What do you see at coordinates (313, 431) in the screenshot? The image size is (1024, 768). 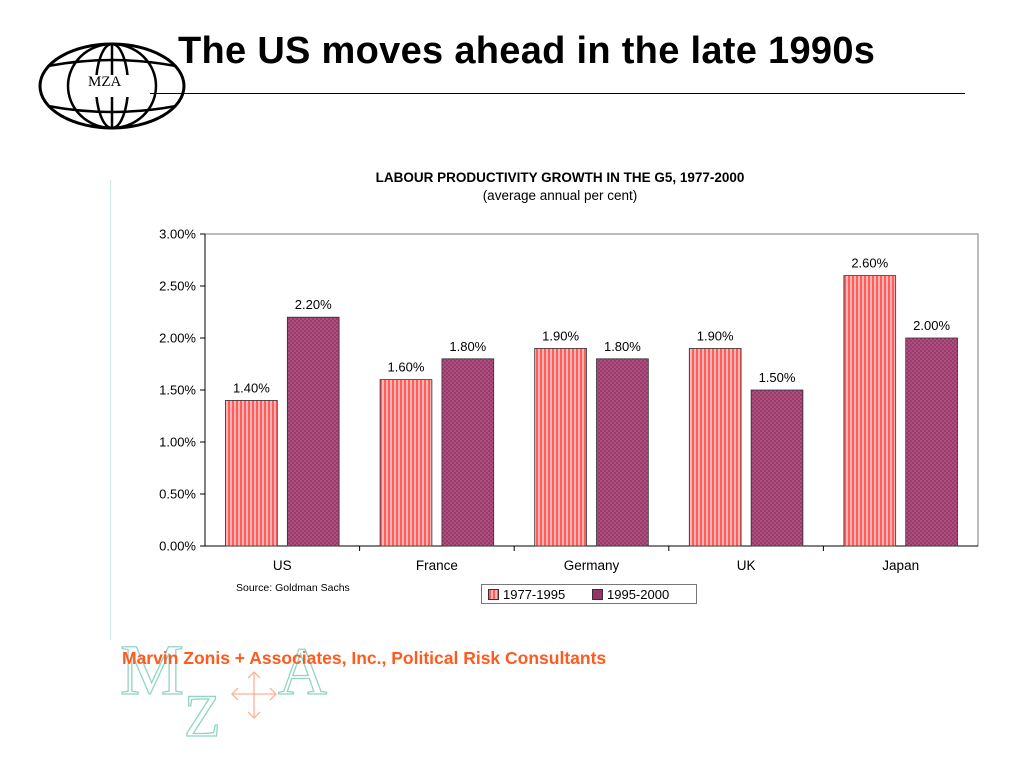 I see `bar-1995-2000-US` at bounding box center [313, 431].